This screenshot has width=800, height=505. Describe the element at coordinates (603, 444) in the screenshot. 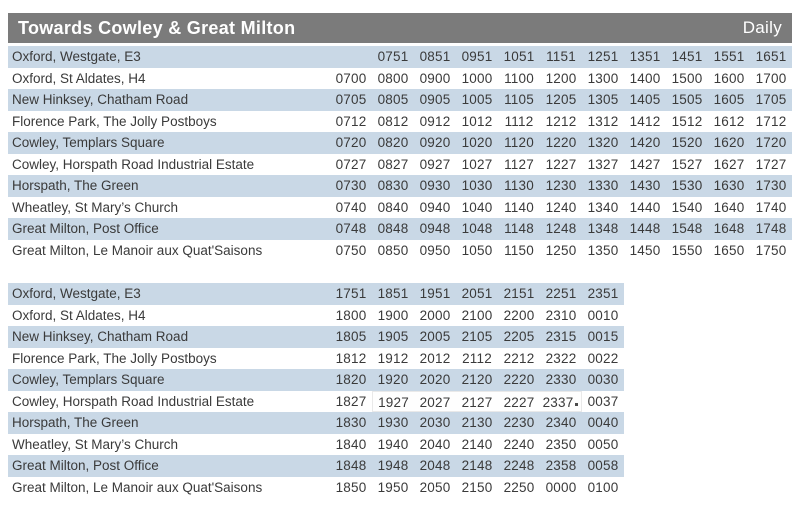

I see `time-cell: 0050` at that location.